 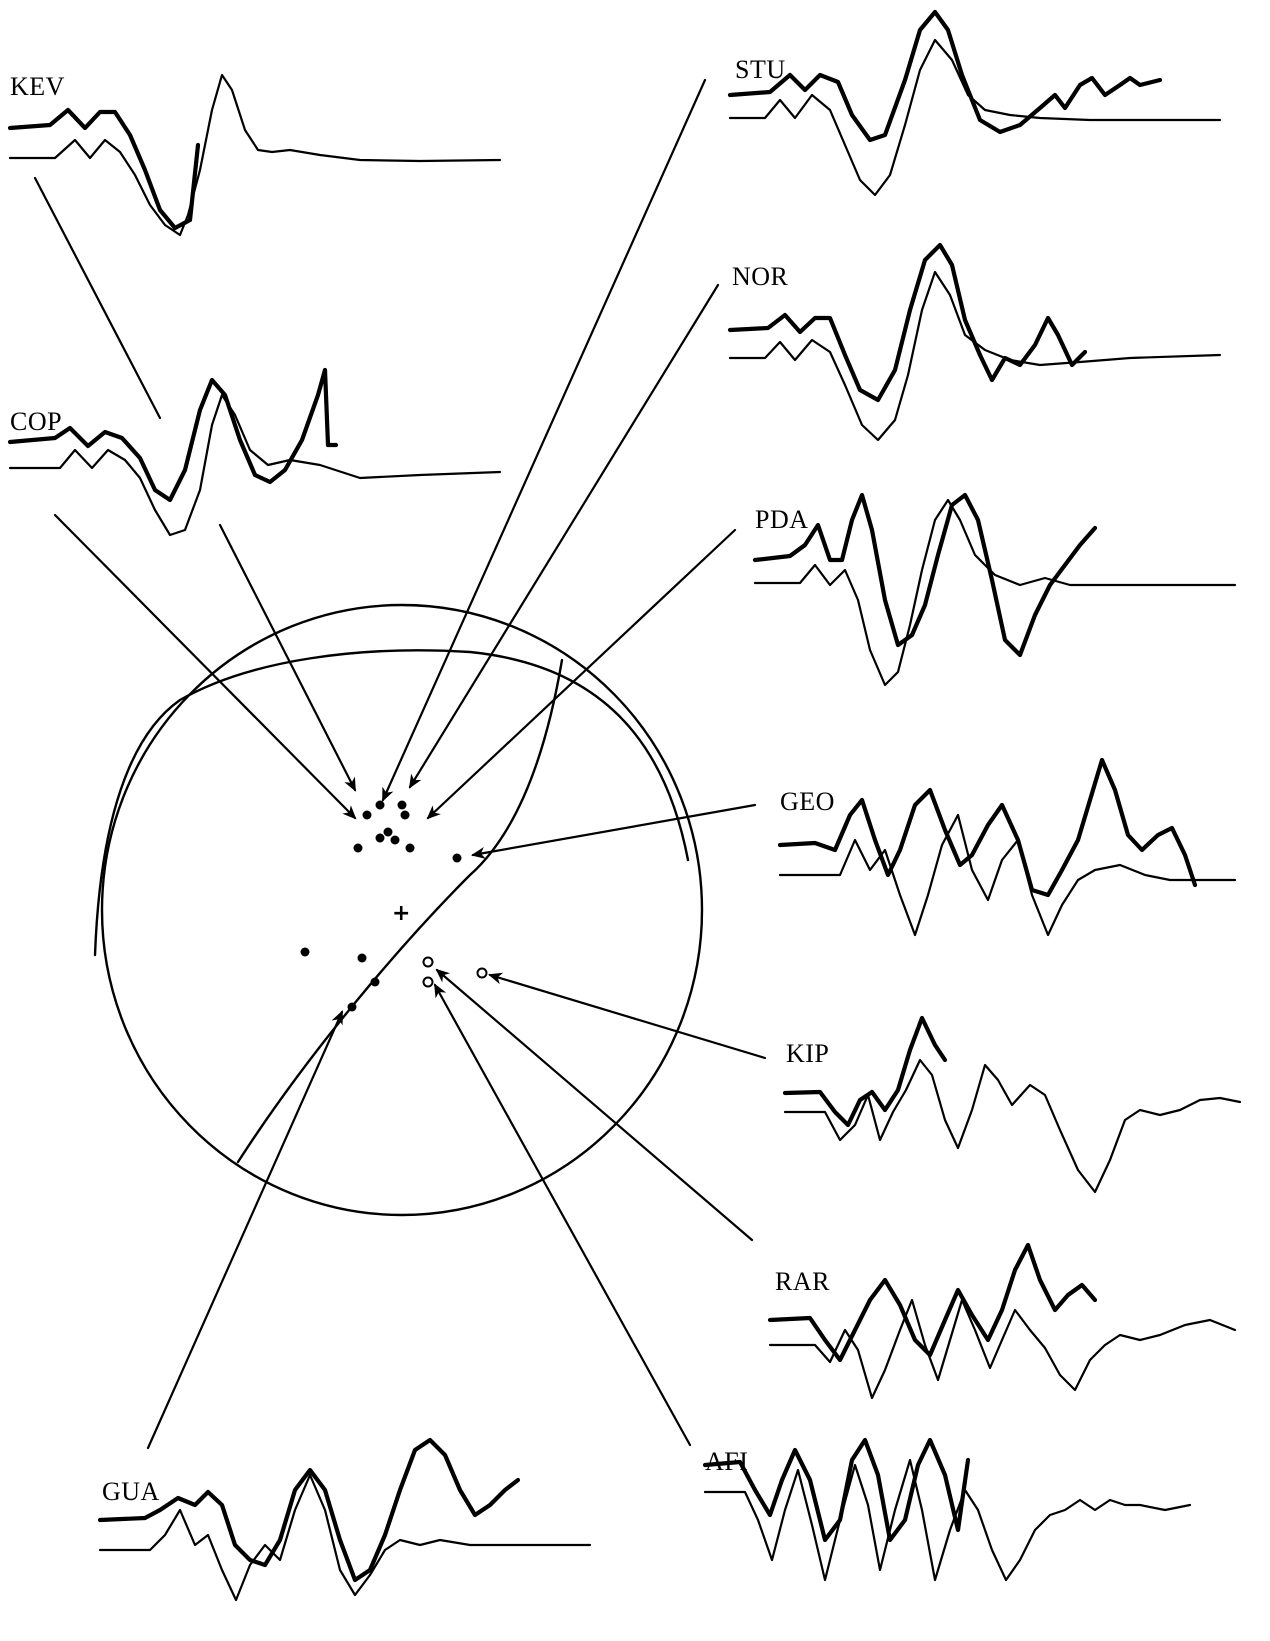 I want to click on nor-synthetic-trace, so click(x=907, y=322).